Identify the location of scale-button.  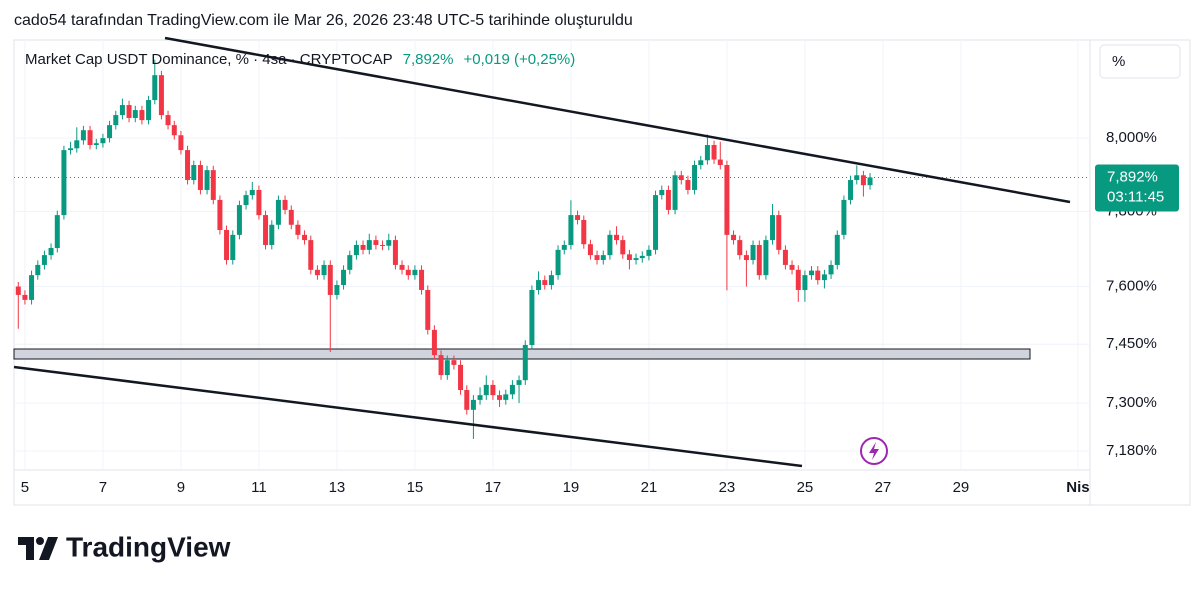
(1140, 61).